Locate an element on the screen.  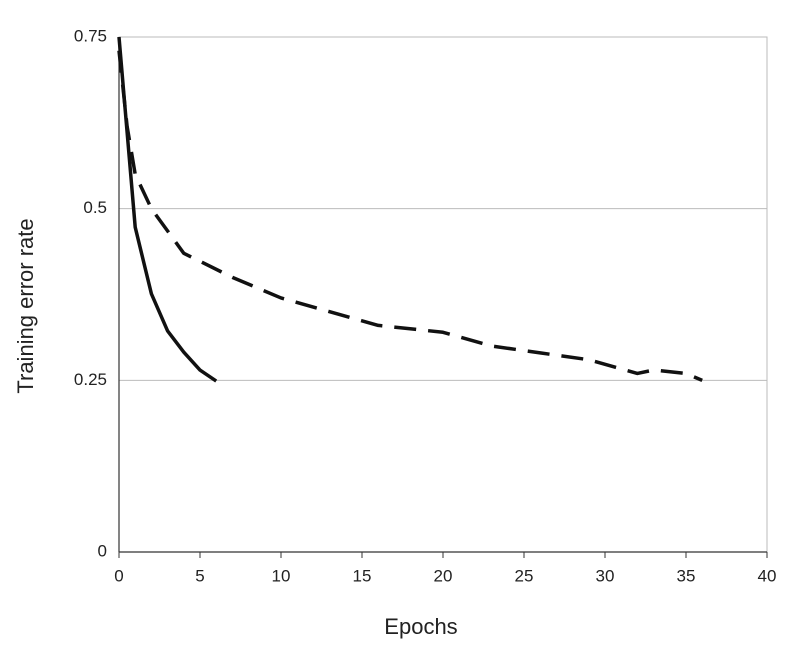
y-tick-label: 0 is located at coordinates (102, 550).